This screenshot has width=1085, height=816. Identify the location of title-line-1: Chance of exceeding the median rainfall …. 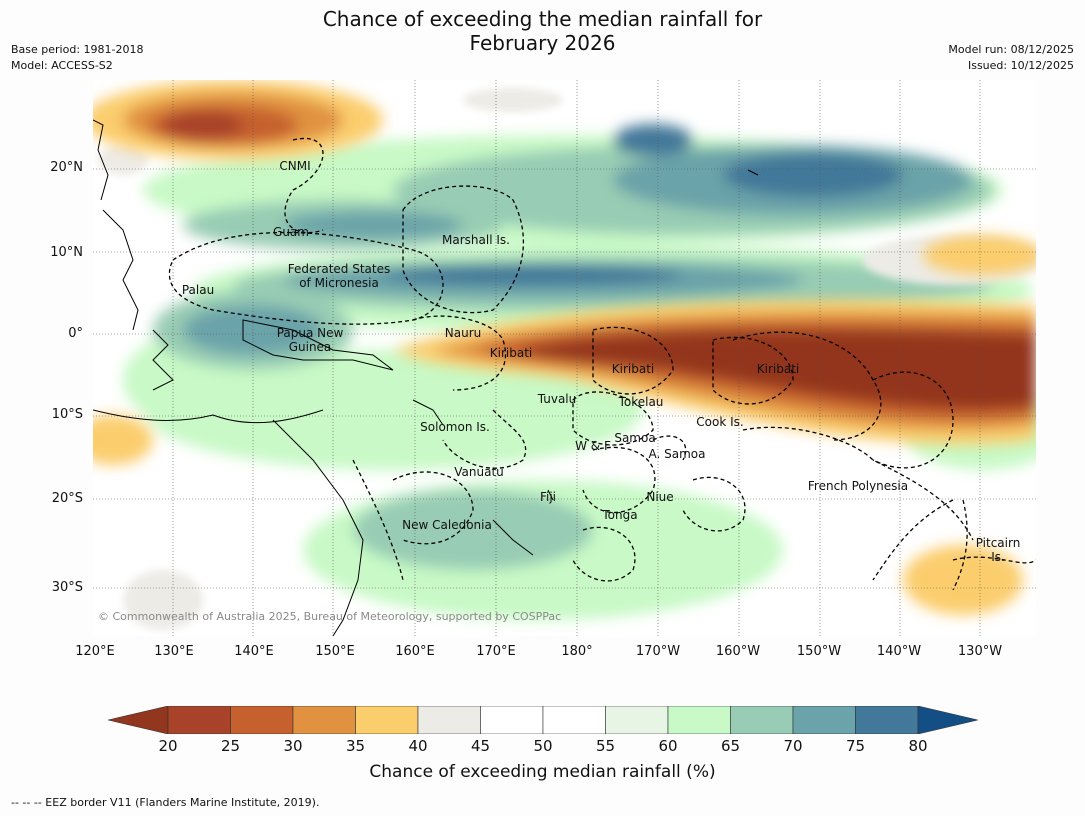
(542, 19).